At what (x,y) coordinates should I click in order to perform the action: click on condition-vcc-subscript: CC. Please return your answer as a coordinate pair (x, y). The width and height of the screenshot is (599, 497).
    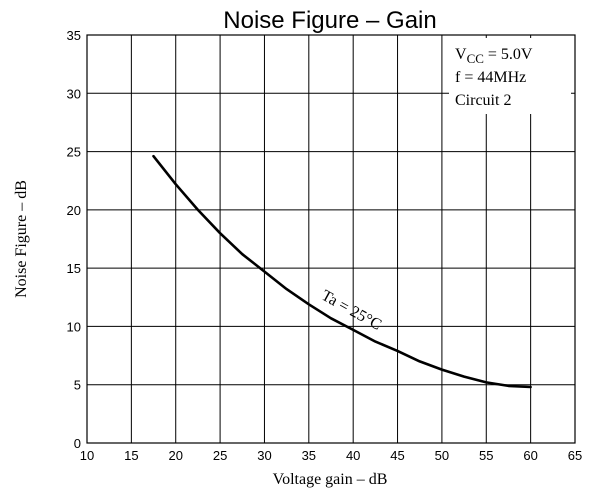
    Looking at the image, I should click on (475, 58).